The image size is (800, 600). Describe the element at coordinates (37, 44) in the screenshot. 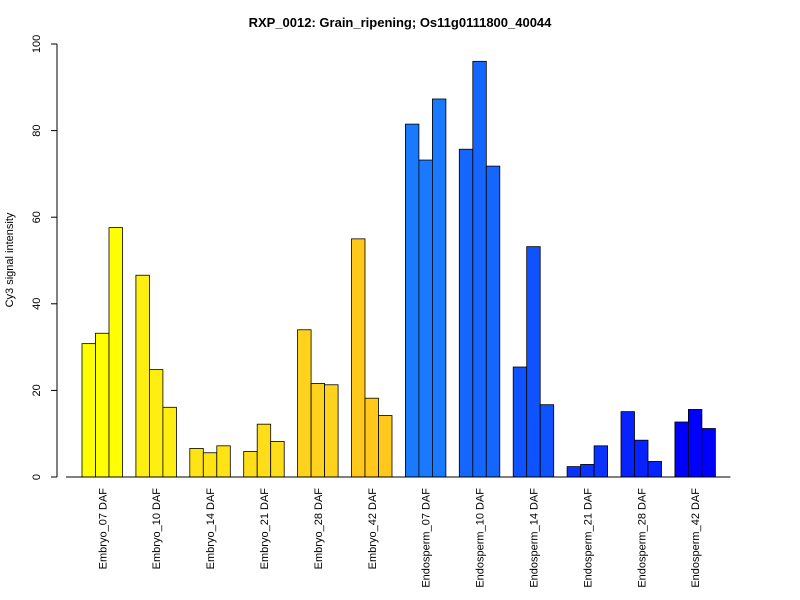

I see `y-tick-label: 100` at that location.